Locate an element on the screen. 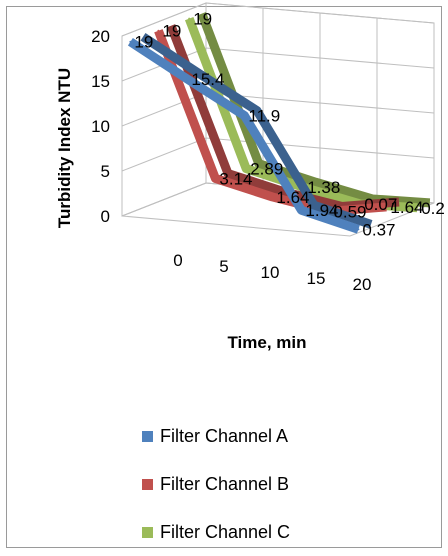 The height and width of the screenshot is (556, 448). data-label-2-2: 1.38 is located at coordinates (323, 187).